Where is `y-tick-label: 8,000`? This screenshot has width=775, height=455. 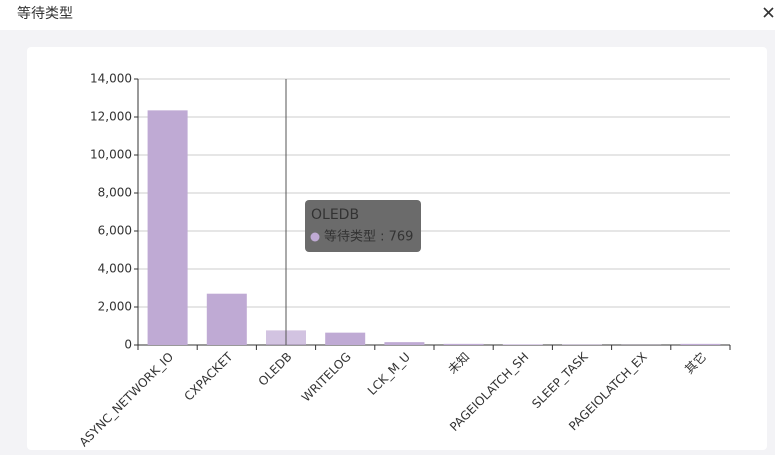
y-tick-label: 8,000 is located at coordinates (115, 193).